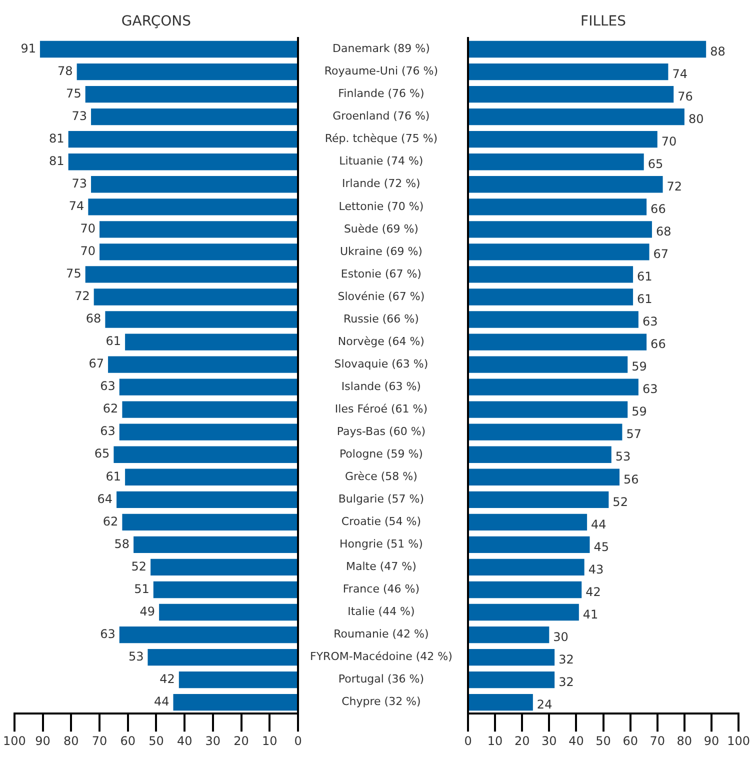  I want to click on chart-title: FILLES, so click(603, 22).